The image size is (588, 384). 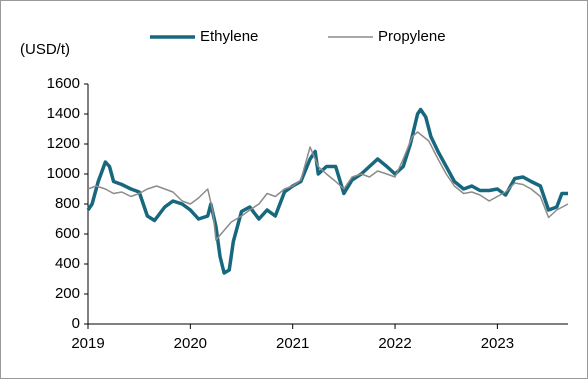 What do you see at coordinates (190, 343) in the screenshot?
I see `x-tick-label: 2020` at bounding box center [190, 343].